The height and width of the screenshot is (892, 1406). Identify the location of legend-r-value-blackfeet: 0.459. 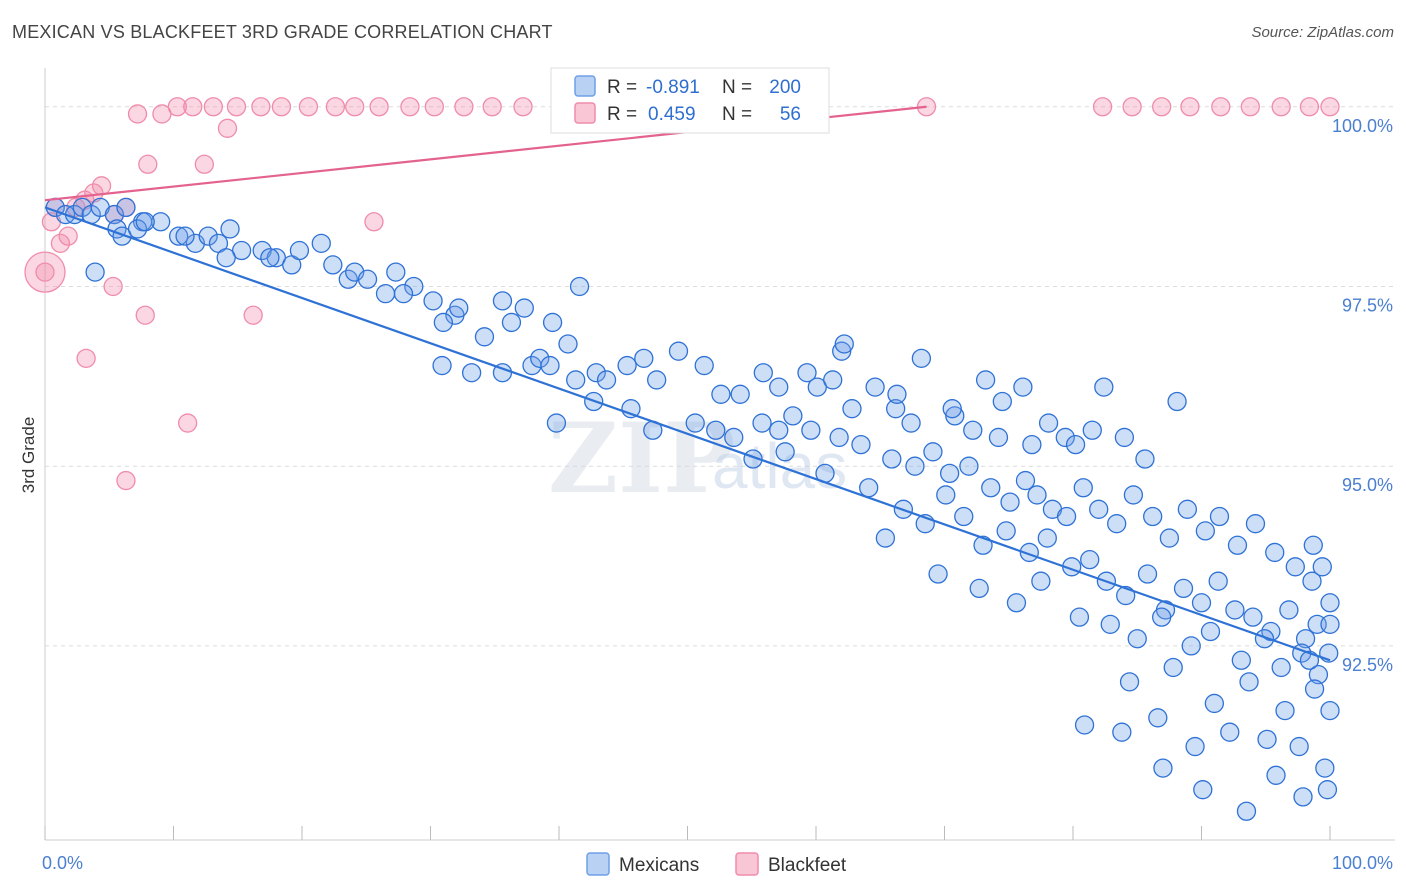
(672, 114).